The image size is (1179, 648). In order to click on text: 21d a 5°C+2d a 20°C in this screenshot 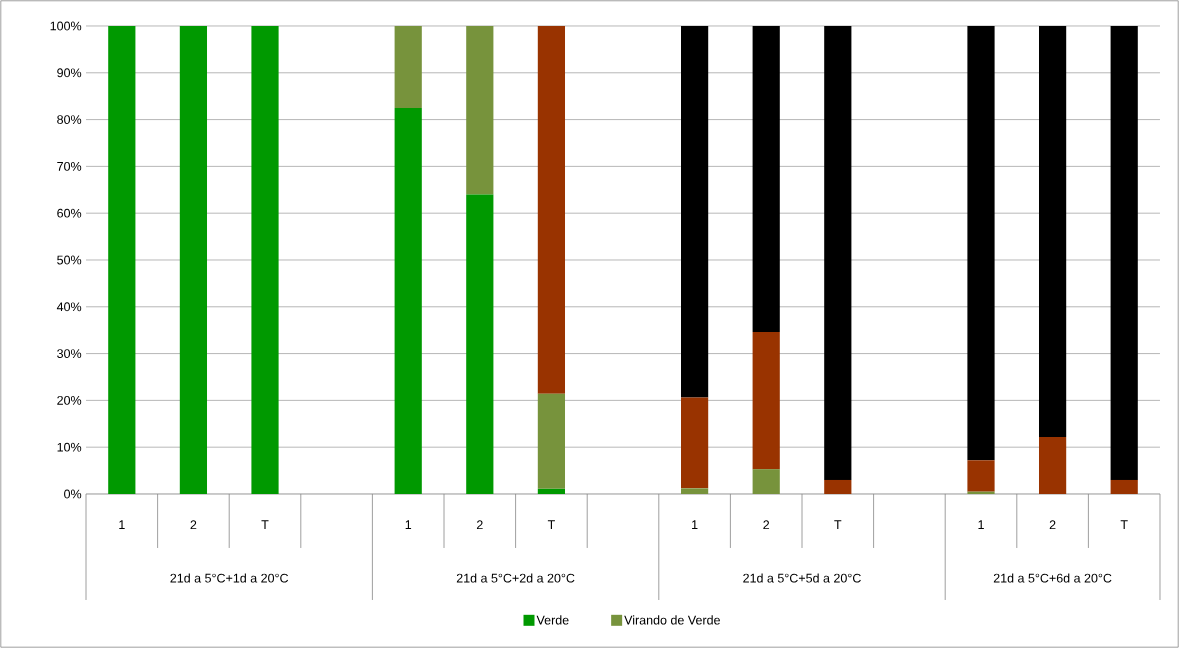, I will do `click(515, 578)`.